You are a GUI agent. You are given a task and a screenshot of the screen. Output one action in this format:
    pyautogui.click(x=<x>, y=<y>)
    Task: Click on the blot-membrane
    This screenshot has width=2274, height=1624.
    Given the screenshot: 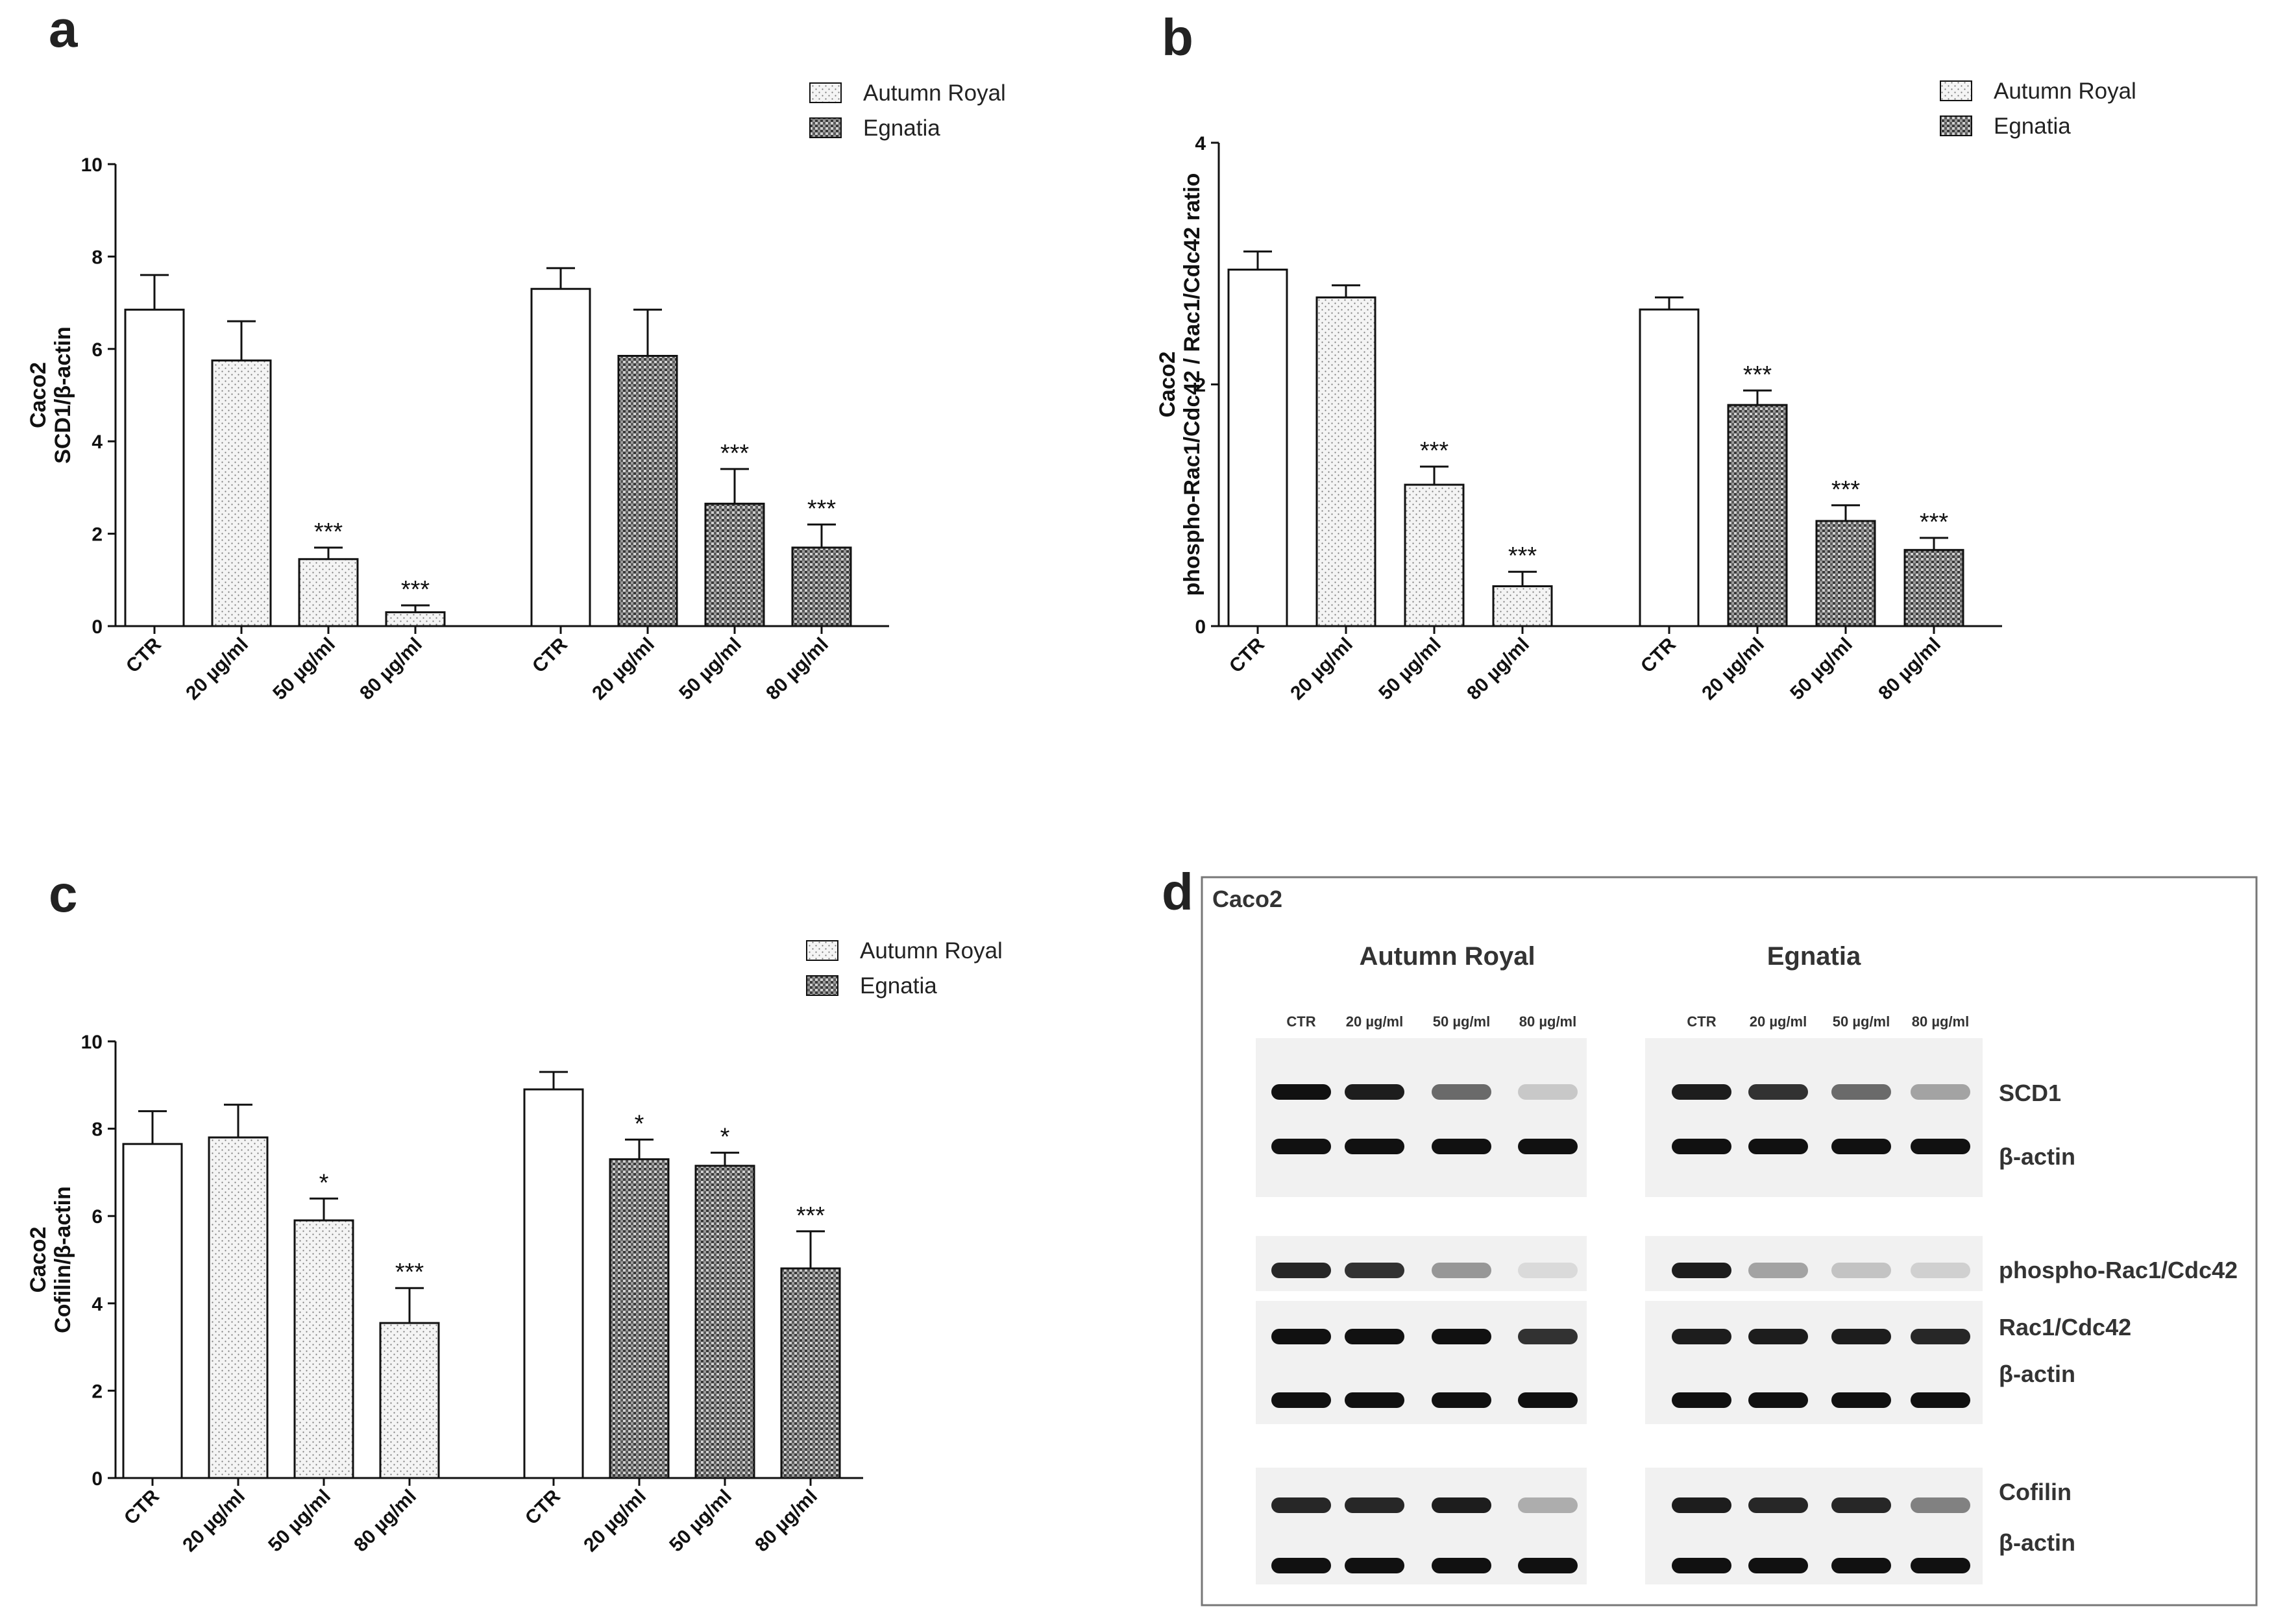 What is the action you would take?
    pyautogui.click(x=1814, y=1117)
    